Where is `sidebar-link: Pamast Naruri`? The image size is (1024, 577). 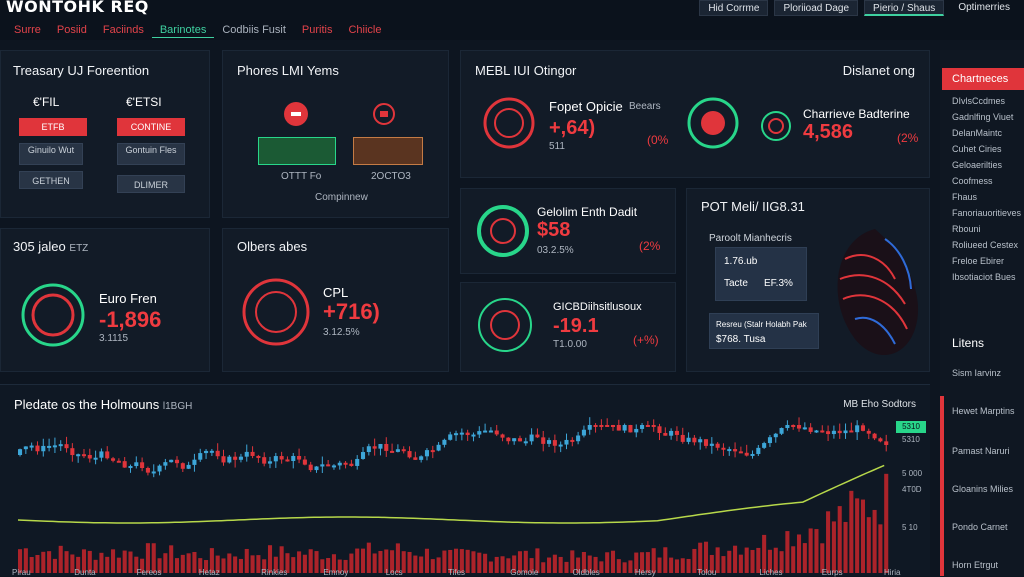 sidebar-link: Pamast Naruri is located at coordinates (981, 451).